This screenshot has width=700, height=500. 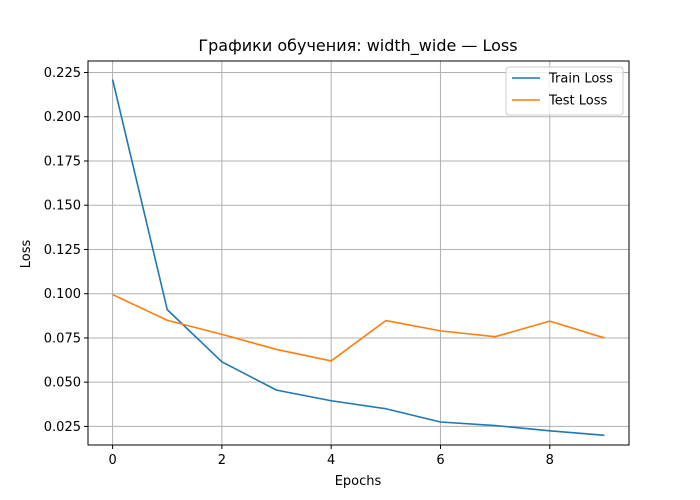 What do you see at coordinates (357, 46) in the screenshot?
I see `chart-title: Графики обучения: width_wide — Loss` at bounding box center [357, 46].